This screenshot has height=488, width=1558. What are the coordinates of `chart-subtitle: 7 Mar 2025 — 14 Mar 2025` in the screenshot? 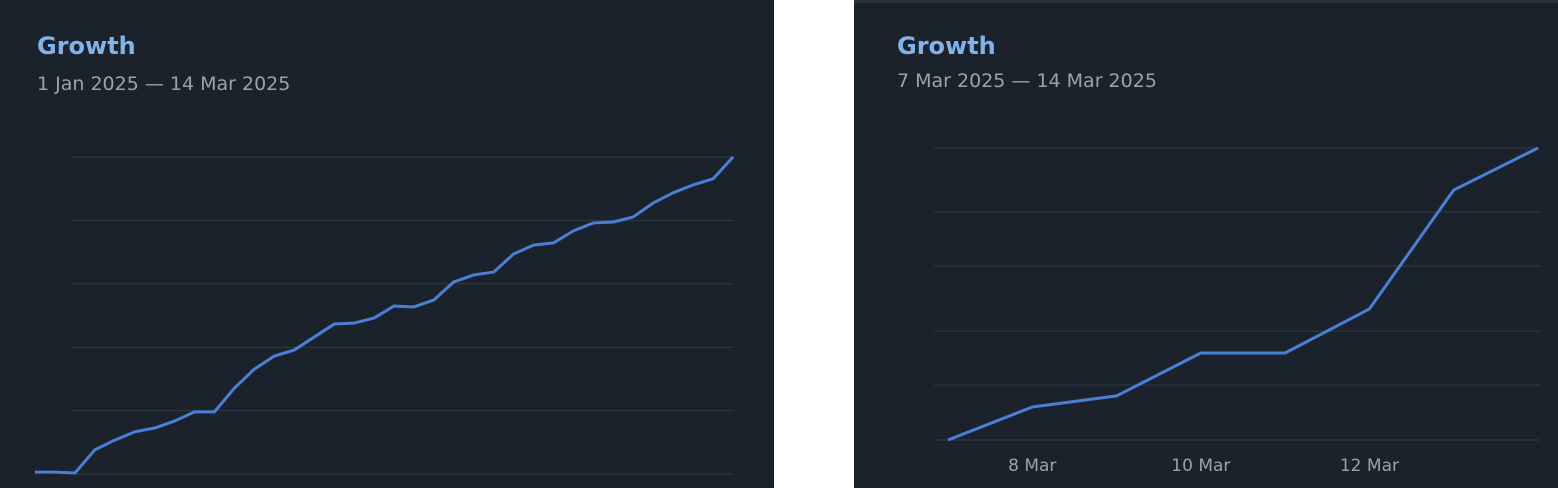 It's located at (1027, 81).